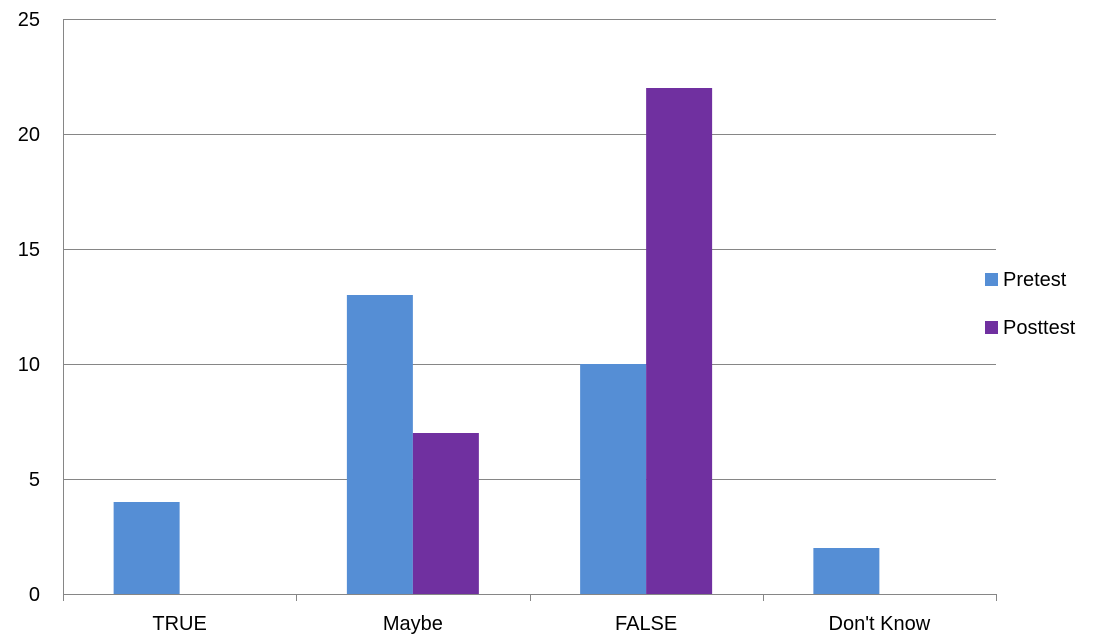 Image resolution: width=1094 pixels, height=641 pixels. Describe the element at coordinates (679, 341) in the screenshot. I see `bar-posttest-false` at that location.